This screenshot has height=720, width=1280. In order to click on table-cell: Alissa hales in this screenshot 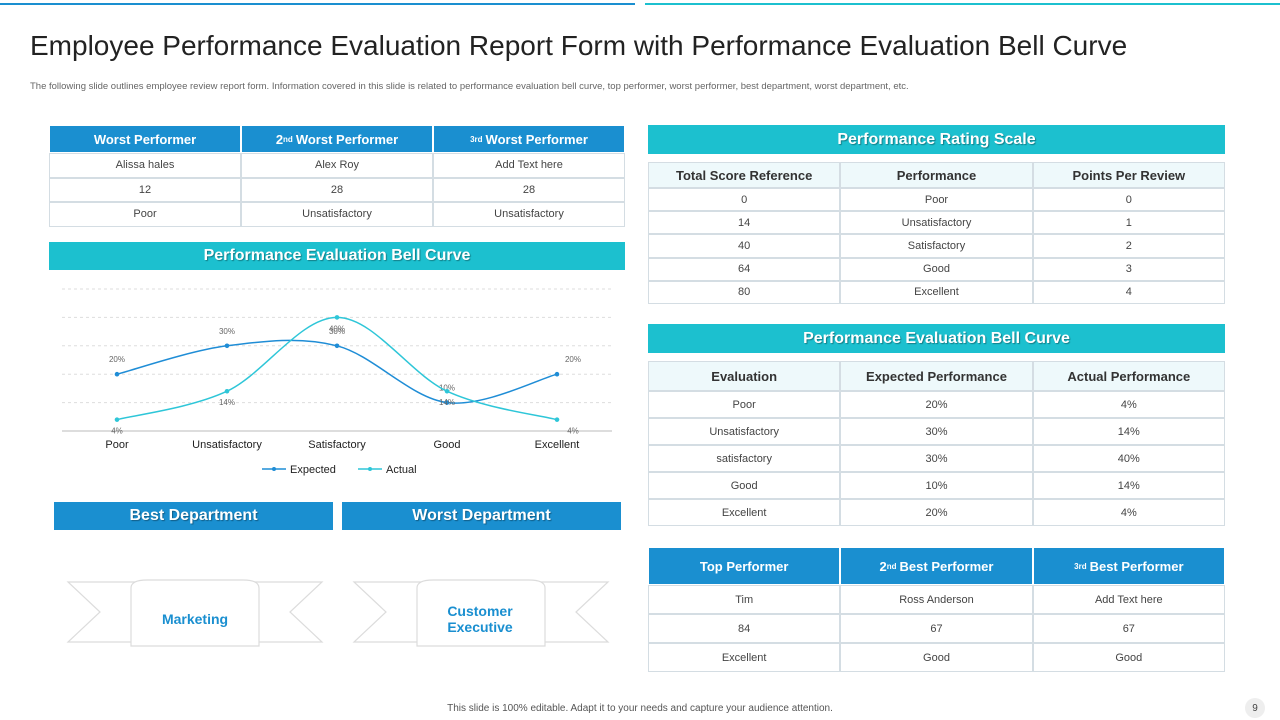, I will do `click(145, 165)`.